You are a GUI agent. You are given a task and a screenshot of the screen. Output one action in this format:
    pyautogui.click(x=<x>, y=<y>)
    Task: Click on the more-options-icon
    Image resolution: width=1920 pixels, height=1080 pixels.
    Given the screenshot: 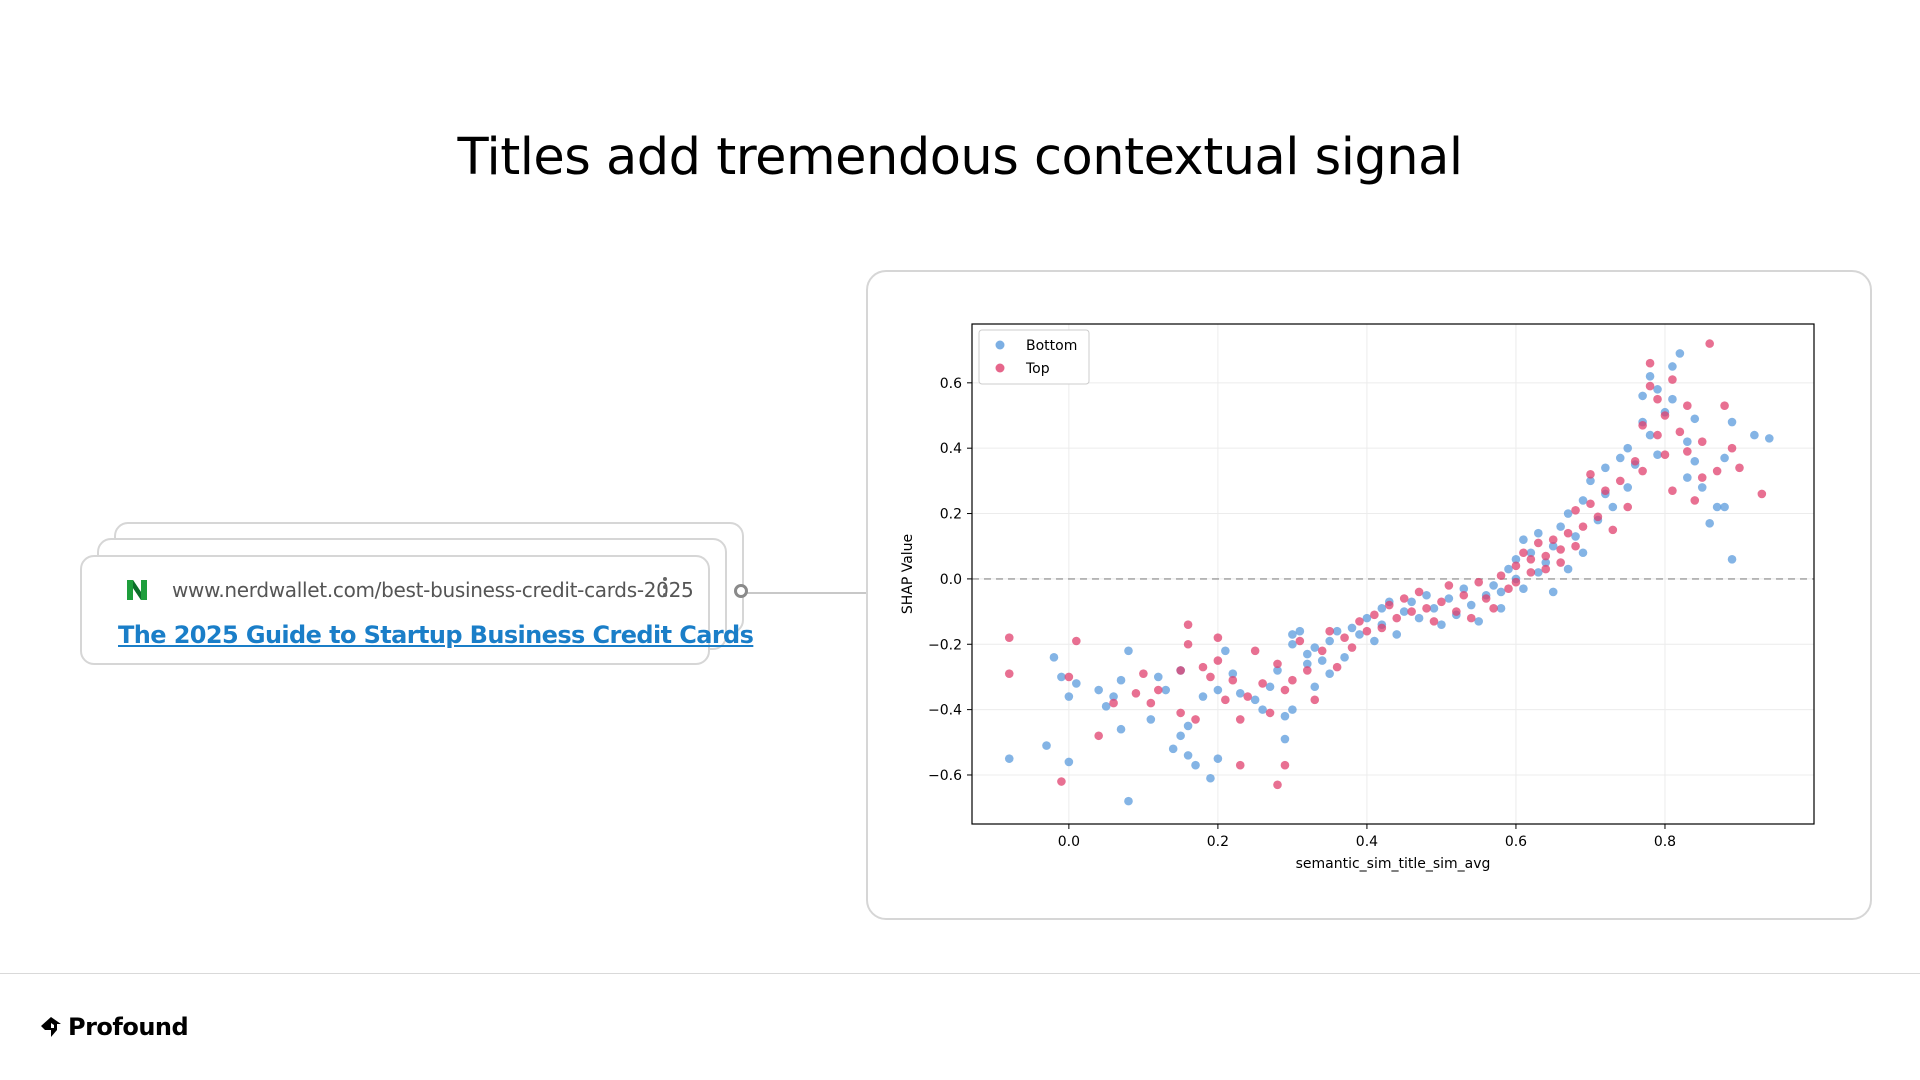 What is the action you would take?
    pyautogui.click(x=665, y=589)
    